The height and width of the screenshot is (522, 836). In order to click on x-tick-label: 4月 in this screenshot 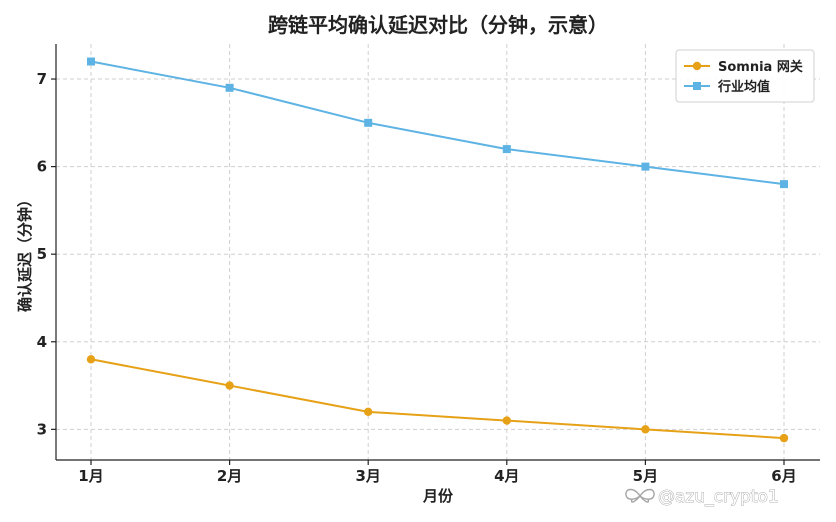, I will do `click(506, 476)`.